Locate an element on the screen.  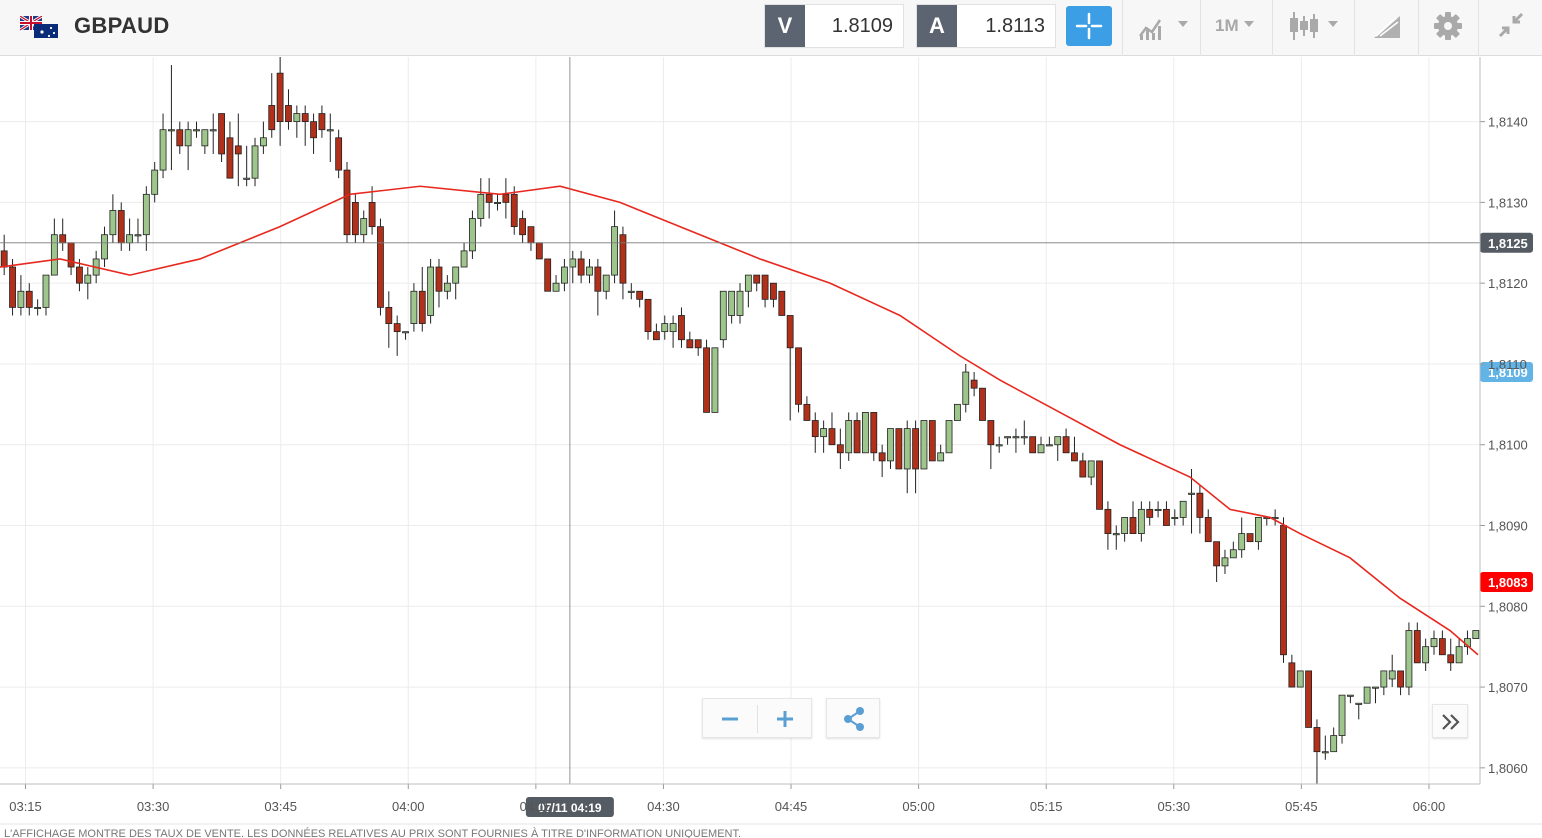
zoom-out-icon is located at coordinates (730, 719).